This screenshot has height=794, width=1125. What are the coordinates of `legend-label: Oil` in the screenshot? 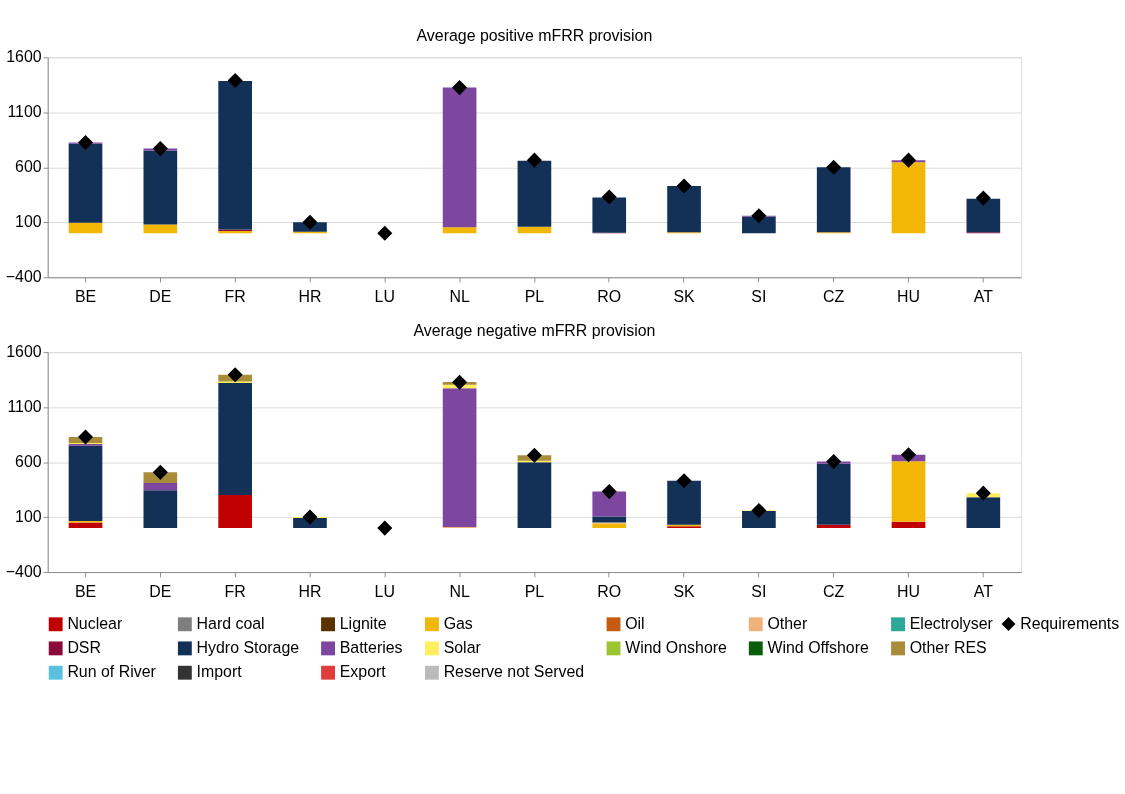 It's located at (635, 623).